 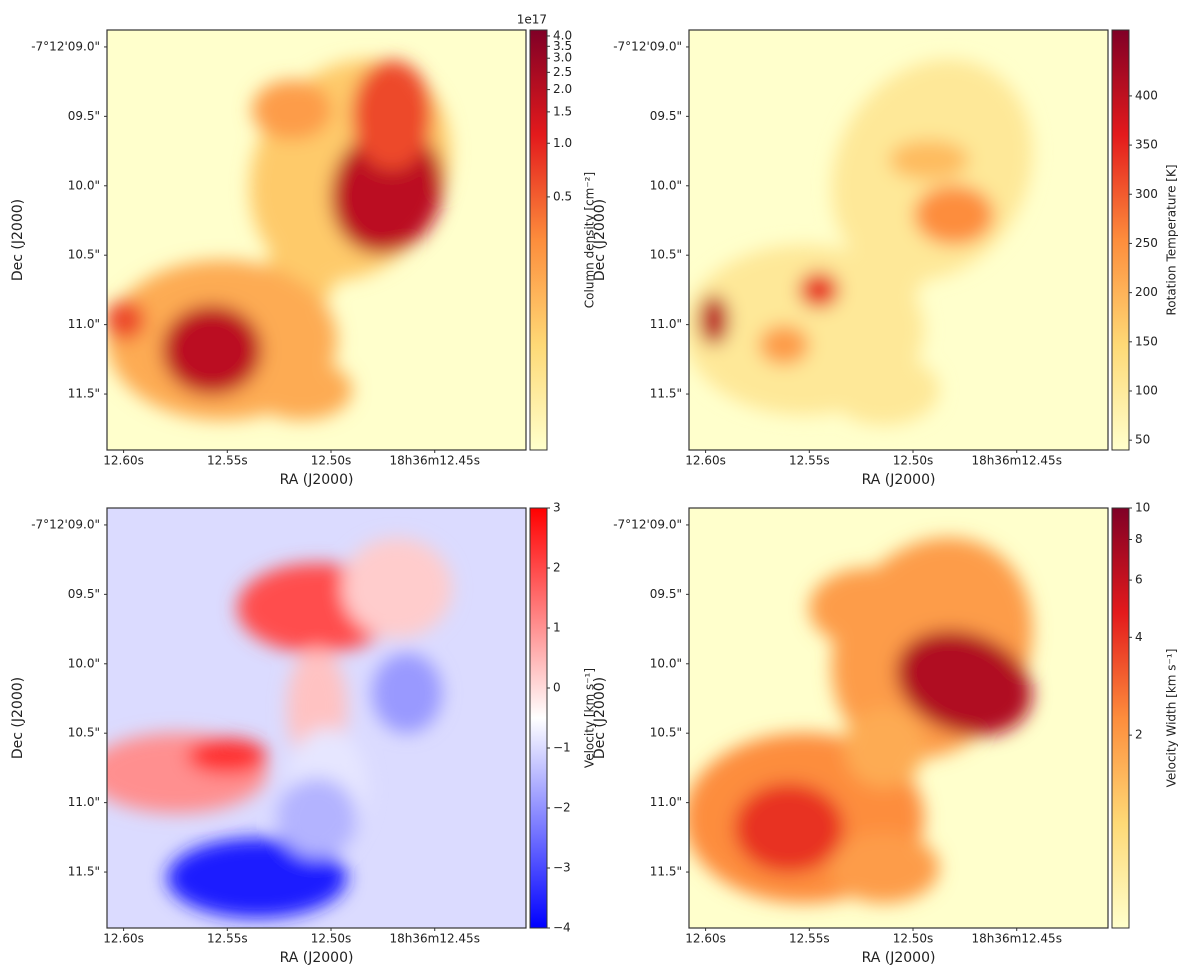 I want to click on colorbar-tick-label: 10, so click(x=1142, y=508).